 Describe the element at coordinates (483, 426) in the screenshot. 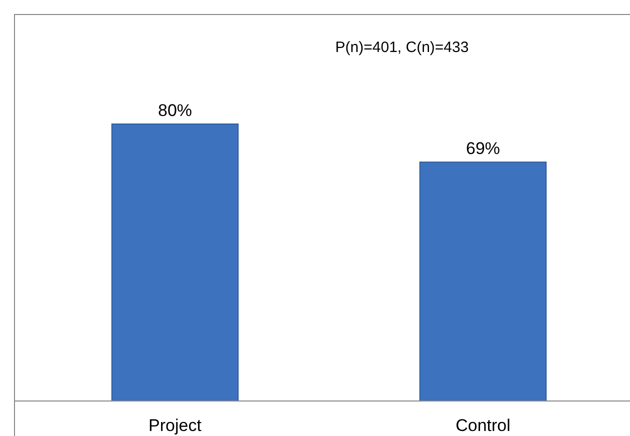

I see `x-tick-label: Control` at that location.